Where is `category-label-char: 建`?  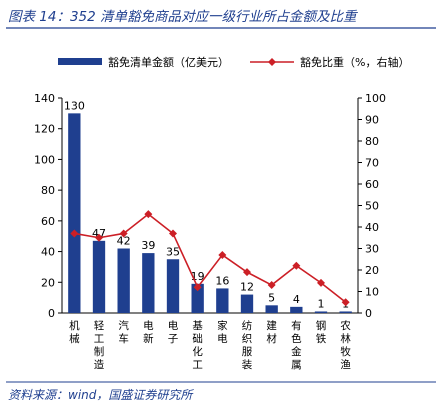
category-label-char: 建 is located at coordinates (271, 325).